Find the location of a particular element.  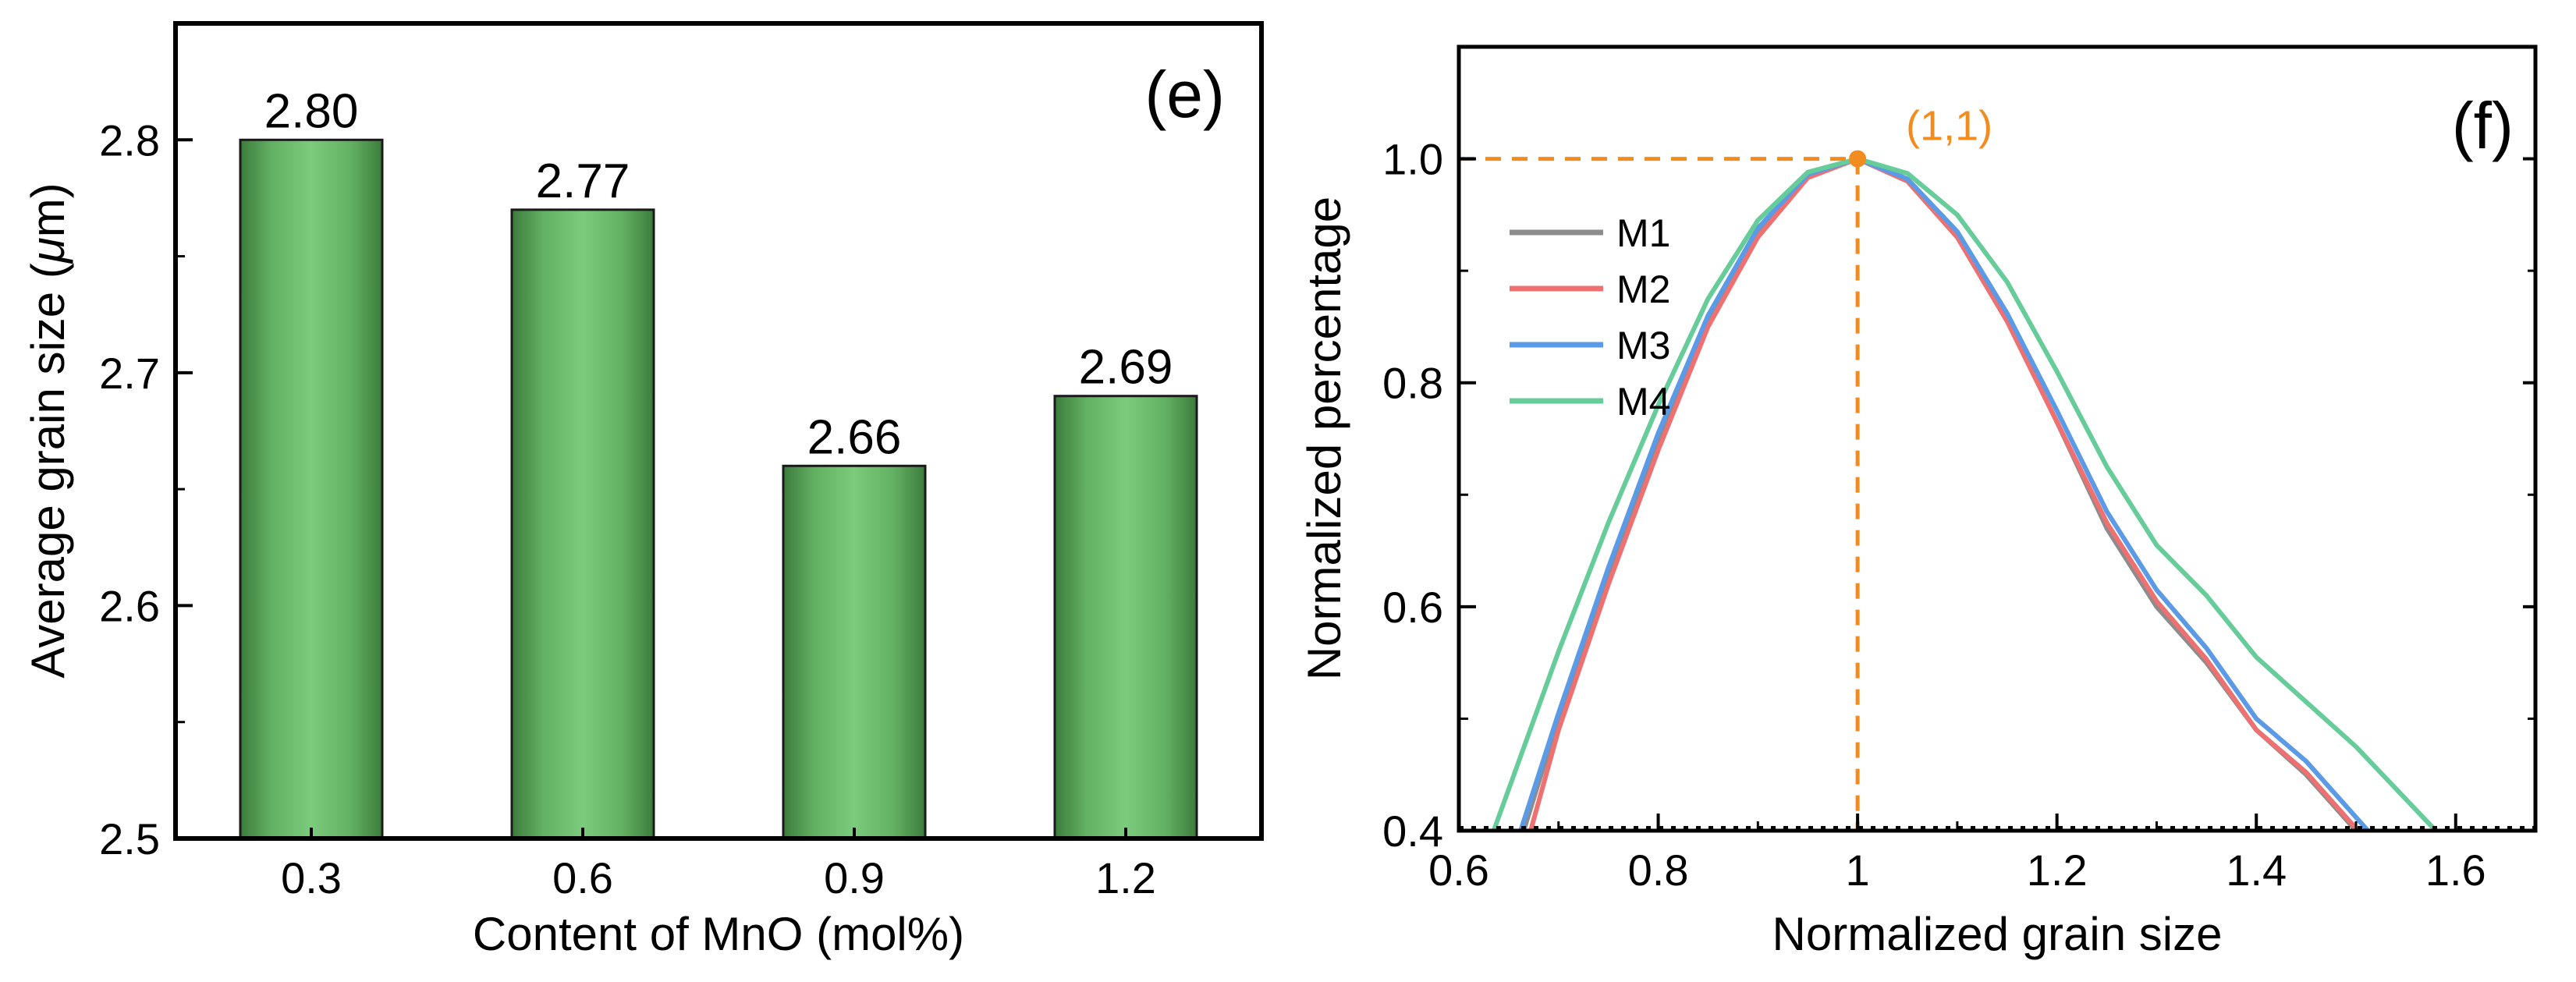

y-axis-title: Normalized percentage is located at coordinates (1324, 438).